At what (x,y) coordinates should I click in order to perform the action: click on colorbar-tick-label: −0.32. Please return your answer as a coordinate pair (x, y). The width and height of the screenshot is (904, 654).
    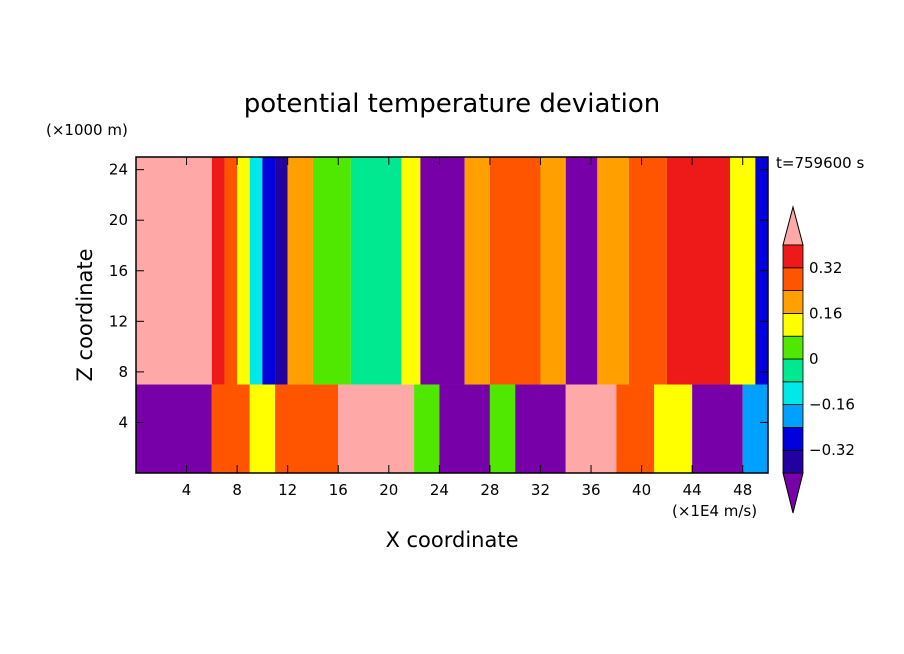
    Looking at the image, I should click on (832, 450).